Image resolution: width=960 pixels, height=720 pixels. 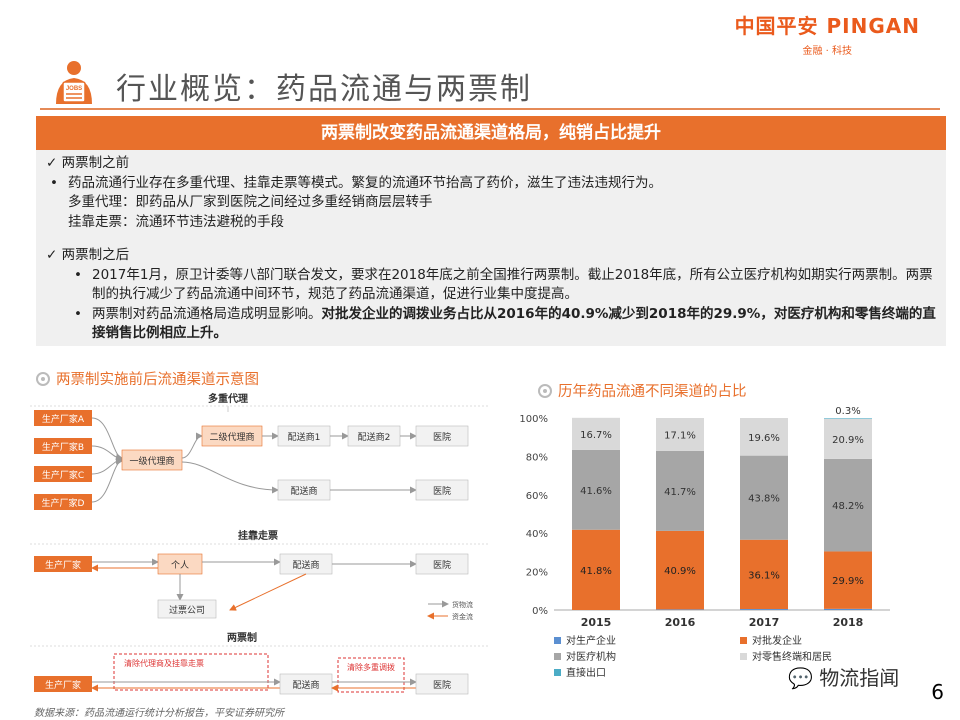 I want to click on company-logo: 中国平安 PINGAN 金融 · 科技, so click(x=827, y=33).